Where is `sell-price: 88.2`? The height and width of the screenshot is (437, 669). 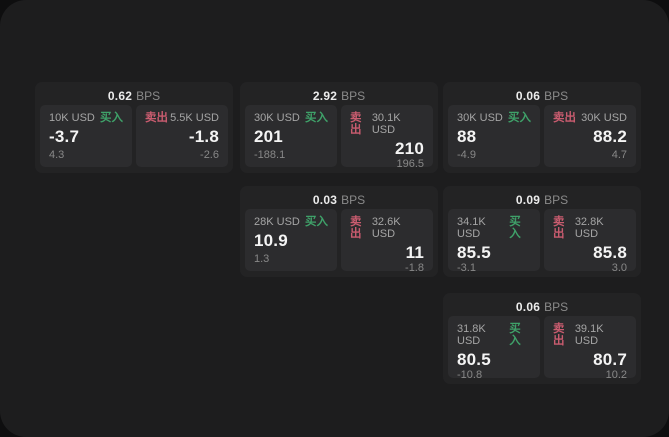 sell-price: 88.2 is located at coordinates (610, 136).